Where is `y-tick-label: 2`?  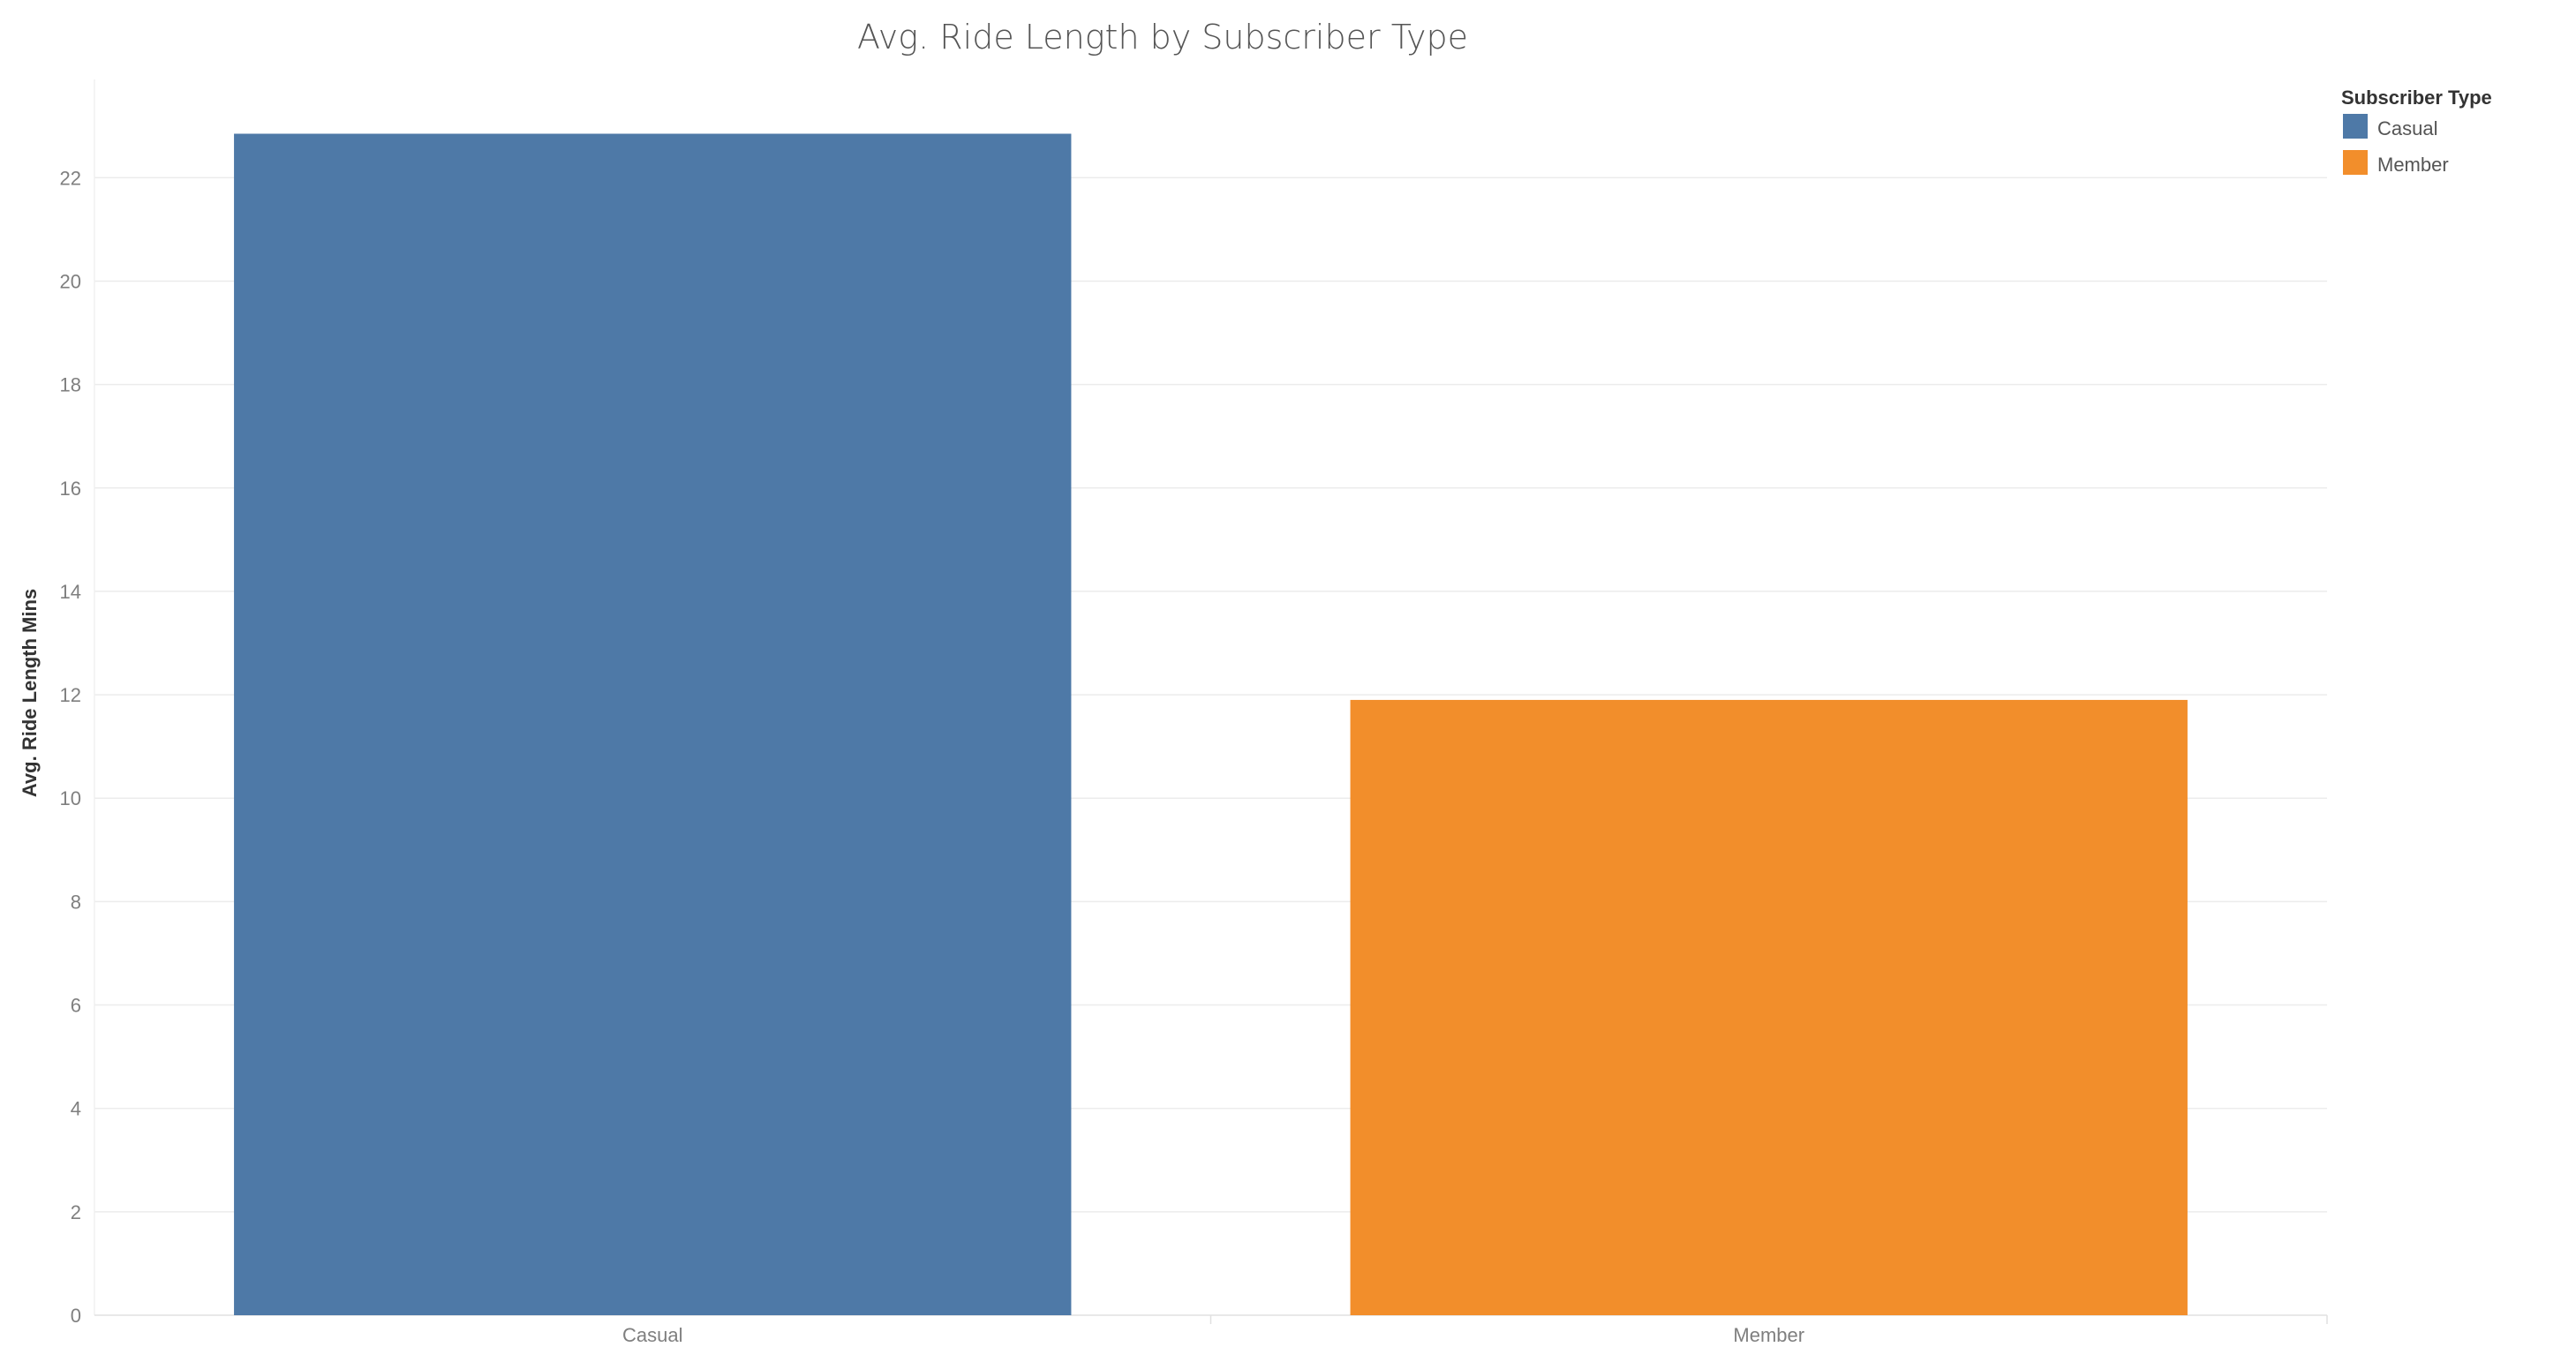 y-tick-label: 2 is located at coordinates (76, 1212).